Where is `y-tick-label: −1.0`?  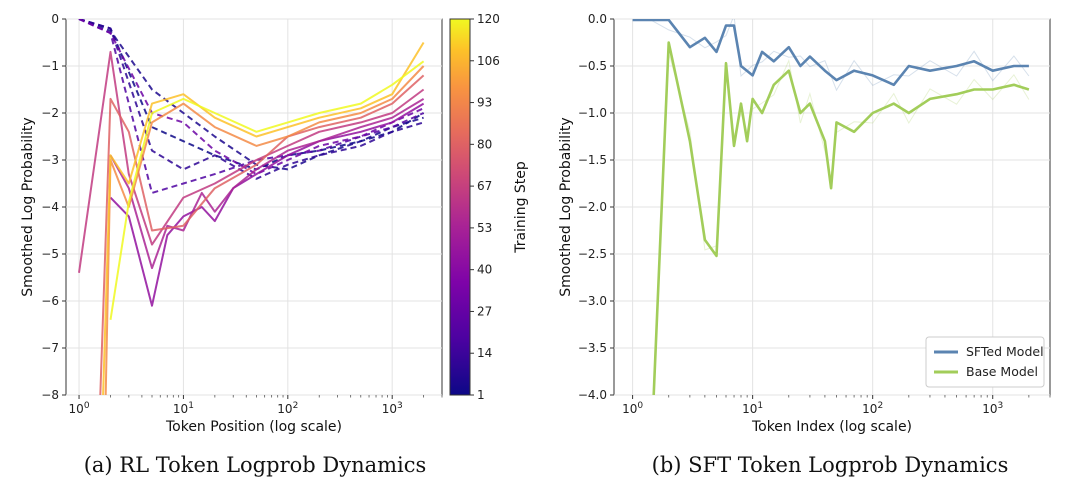
y-tick-label: −1.0 is located at coordinates (592, 113).